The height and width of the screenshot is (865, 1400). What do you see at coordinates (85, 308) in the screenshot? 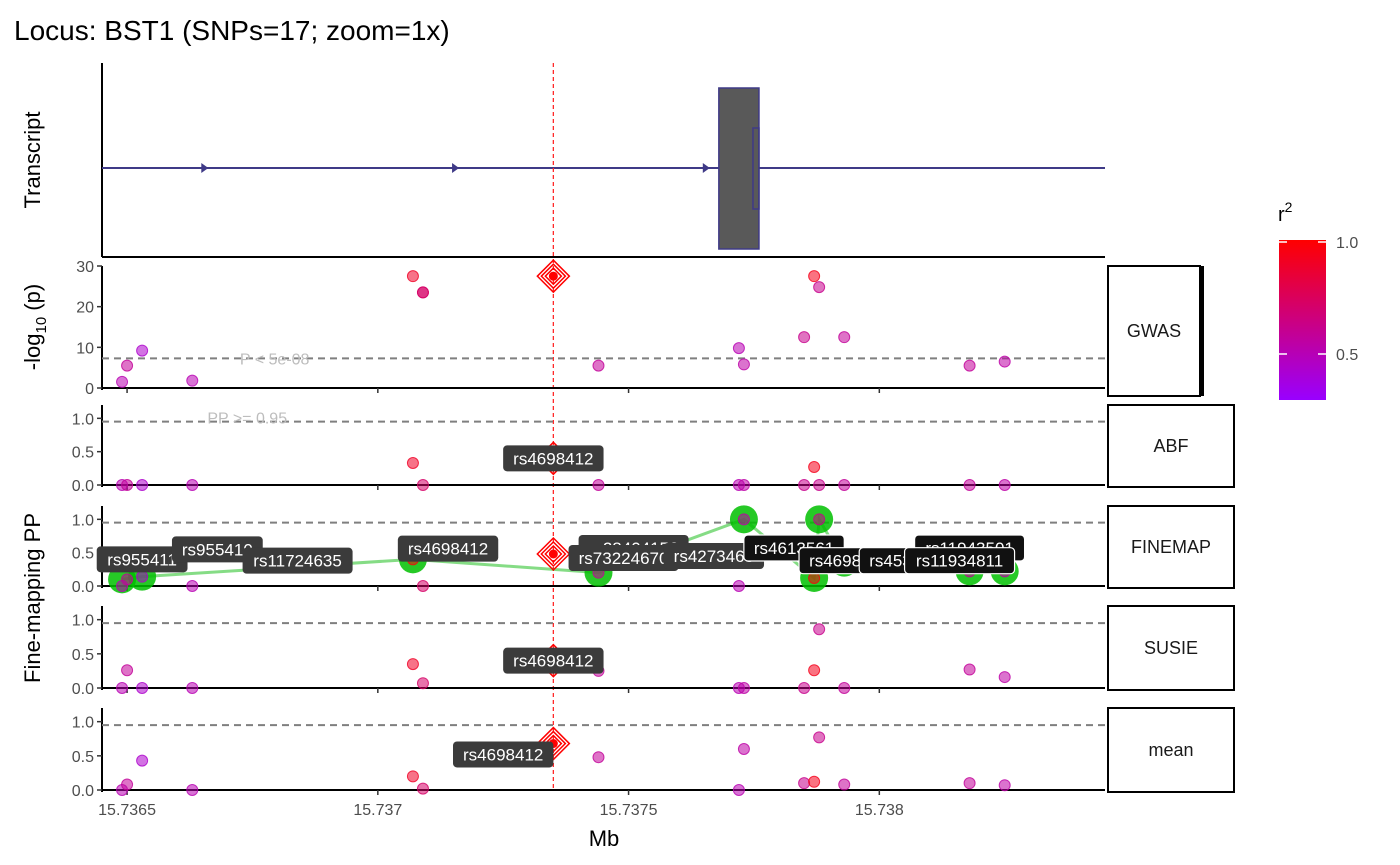
I see `gwas-ytick-label: 20` at bounding box center [85, 308].